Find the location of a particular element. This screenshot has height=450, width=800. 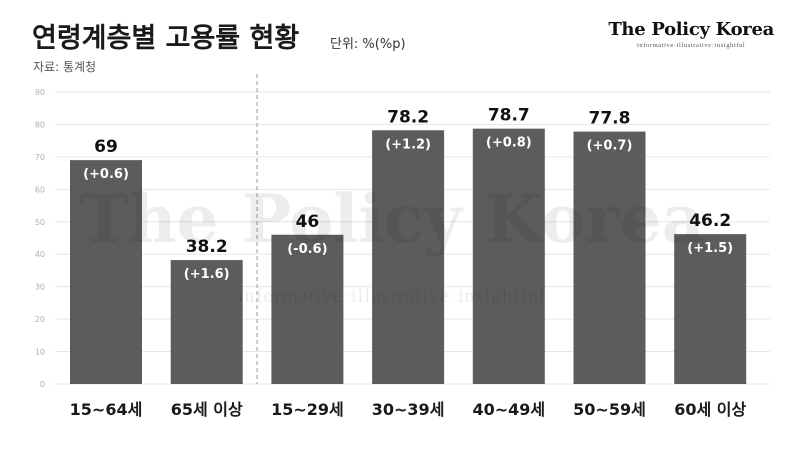

watermark-name: The Policy Korea is located at coordinates (391, 219).